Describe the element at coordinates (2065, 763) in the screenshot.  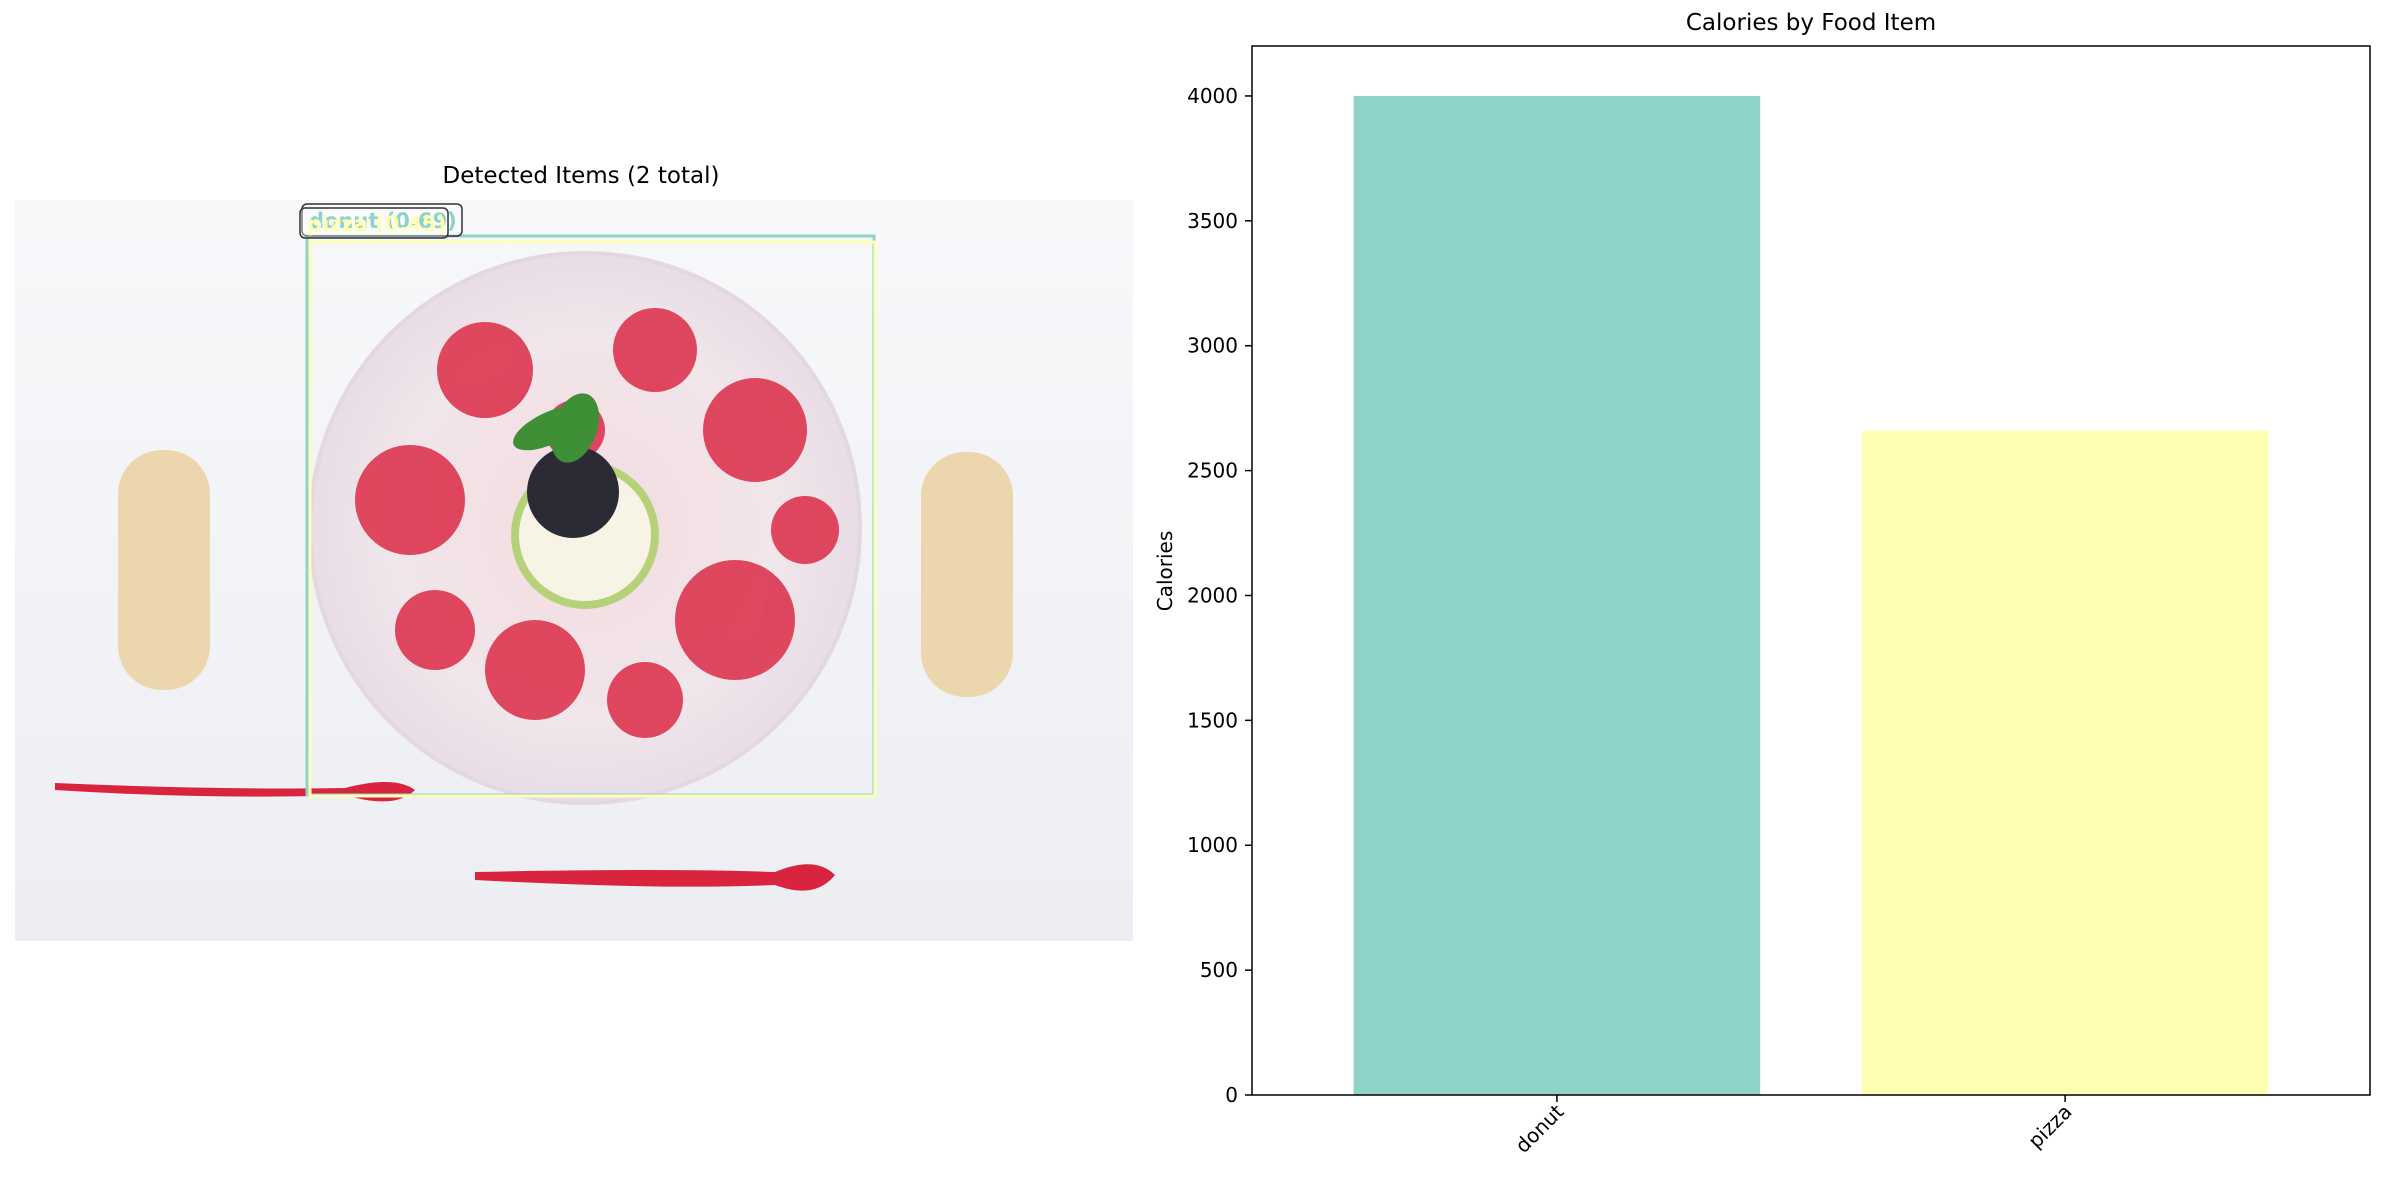
I see `bar-pizza` at that location.